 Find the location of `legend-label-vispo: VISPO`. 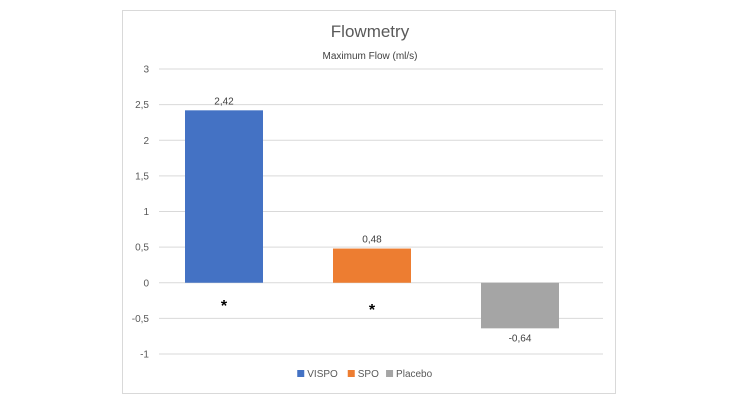

legend-label-vispo: VISPO is located at coordinates (322, 374).